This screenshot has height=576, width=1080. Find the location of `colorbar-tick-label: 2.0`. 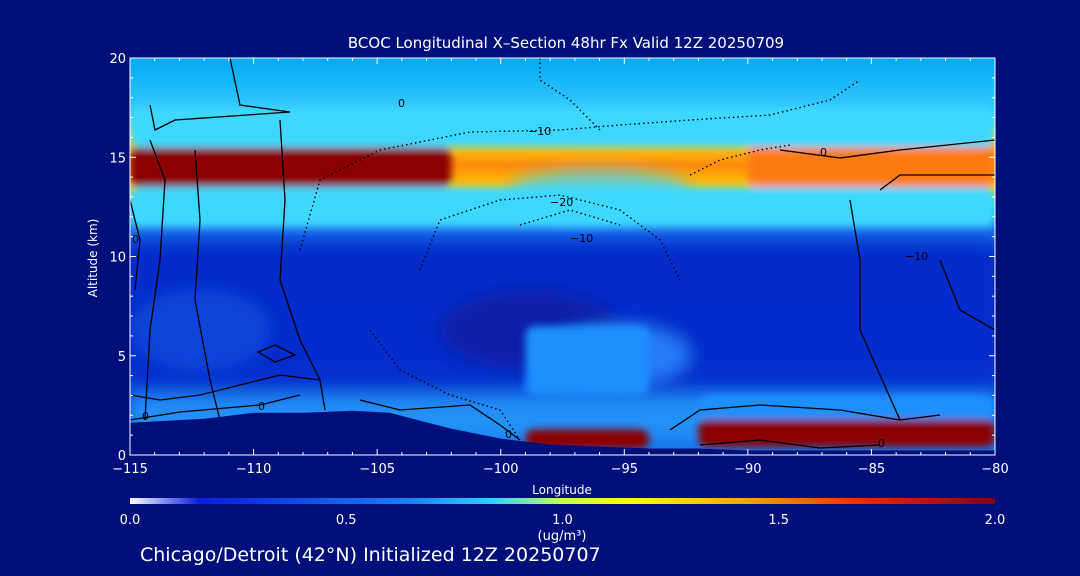

colorbar-tick-label: 2.0 is located at coordinates (995, 520).